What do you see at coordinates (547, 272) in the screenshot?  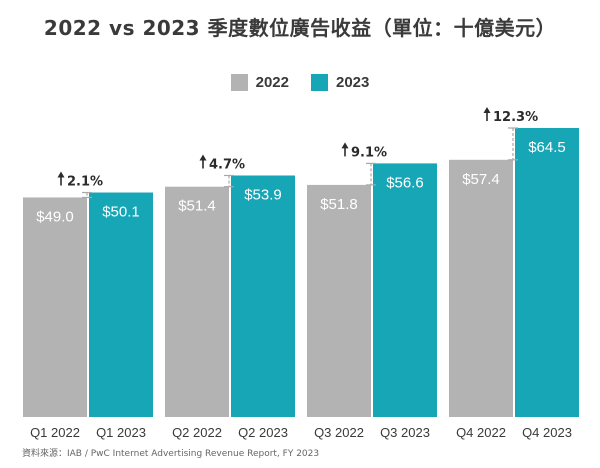 I see `bar-q4-2023` at bounding box center [547, 272].